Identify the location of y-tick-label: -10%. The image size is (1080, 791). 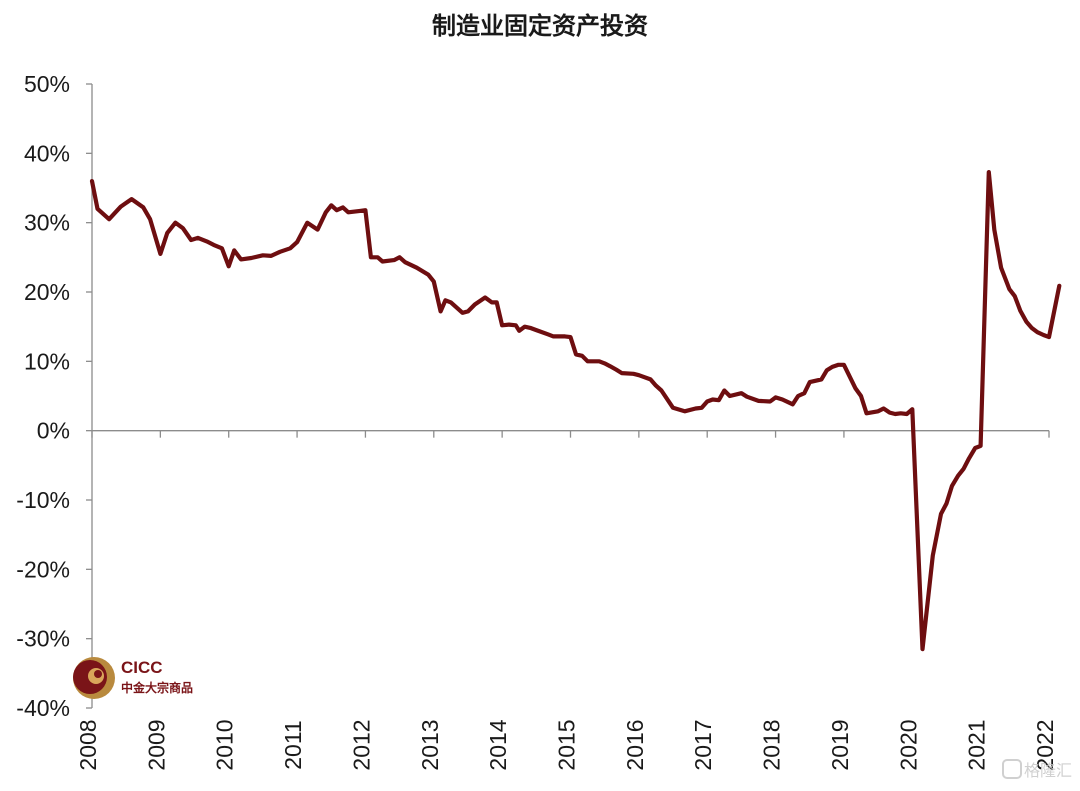
(43, 500).